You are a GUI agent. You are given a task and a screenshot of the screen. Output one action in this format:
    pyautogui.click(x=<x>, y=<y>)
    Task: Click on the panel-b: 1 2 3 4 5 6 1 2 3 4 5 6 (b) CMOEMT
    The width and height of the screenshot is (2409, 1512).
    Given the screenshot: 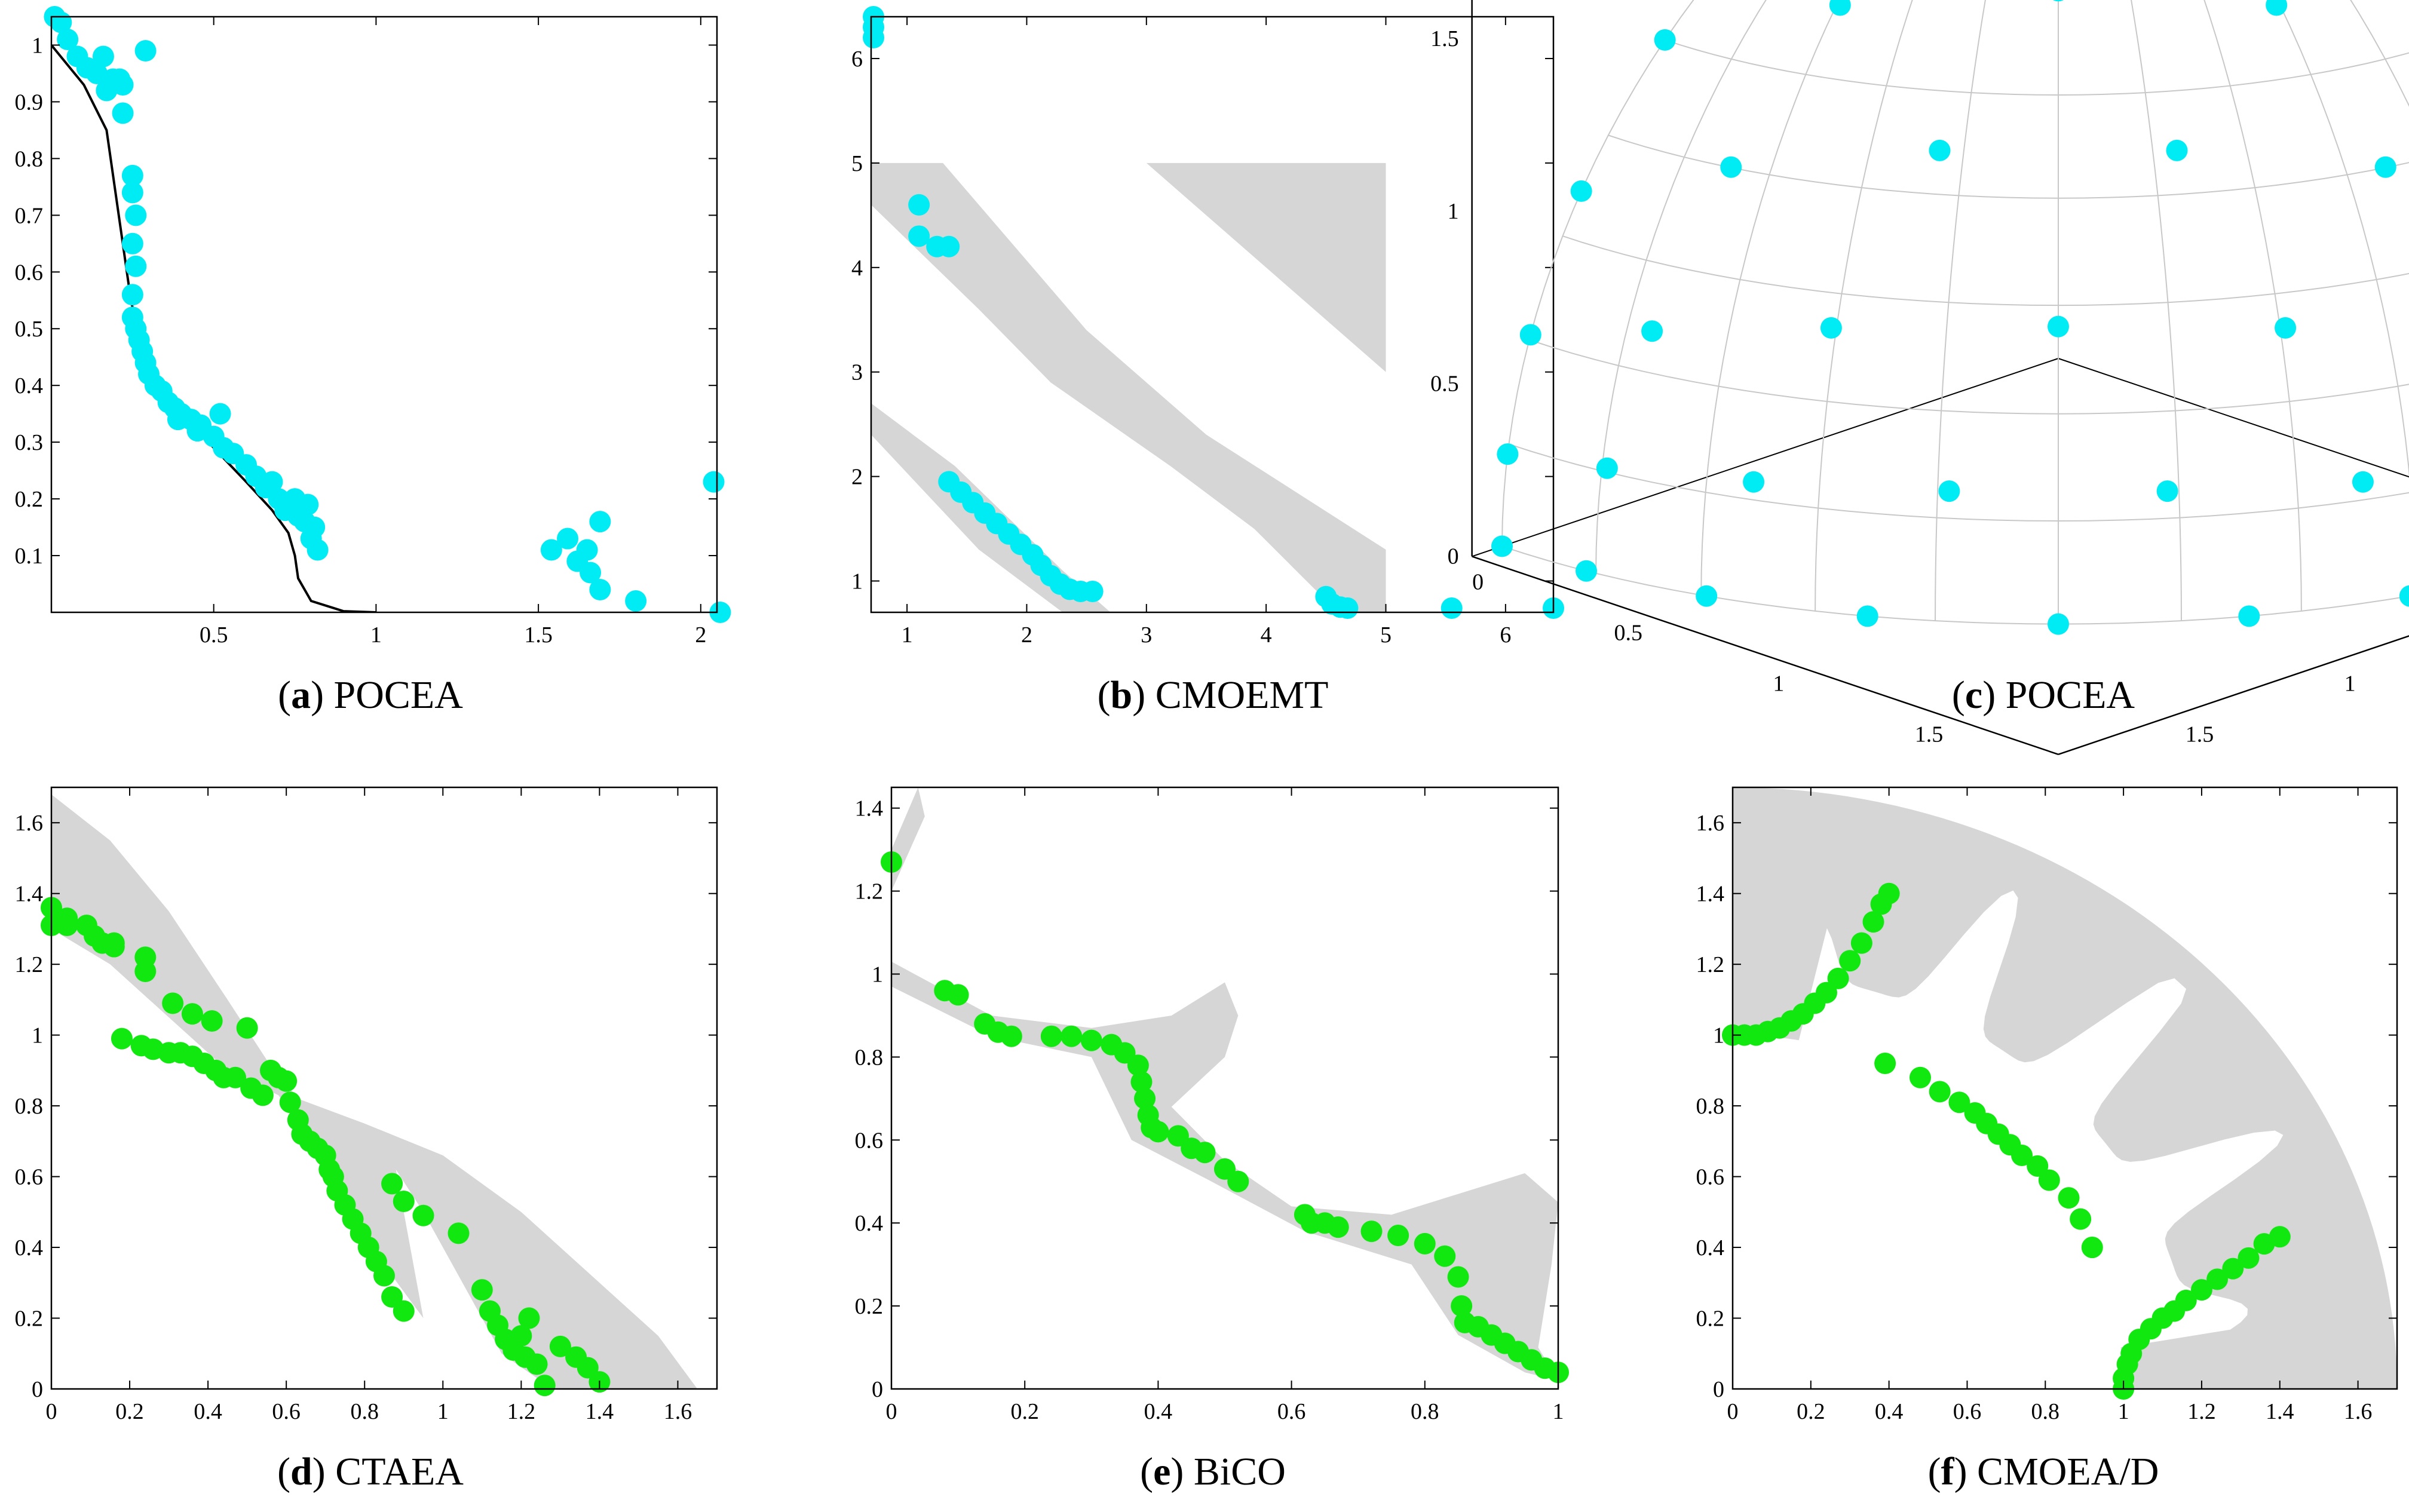 What is the action you would take?
    pyautogui.click(x=1208, y=361)
    